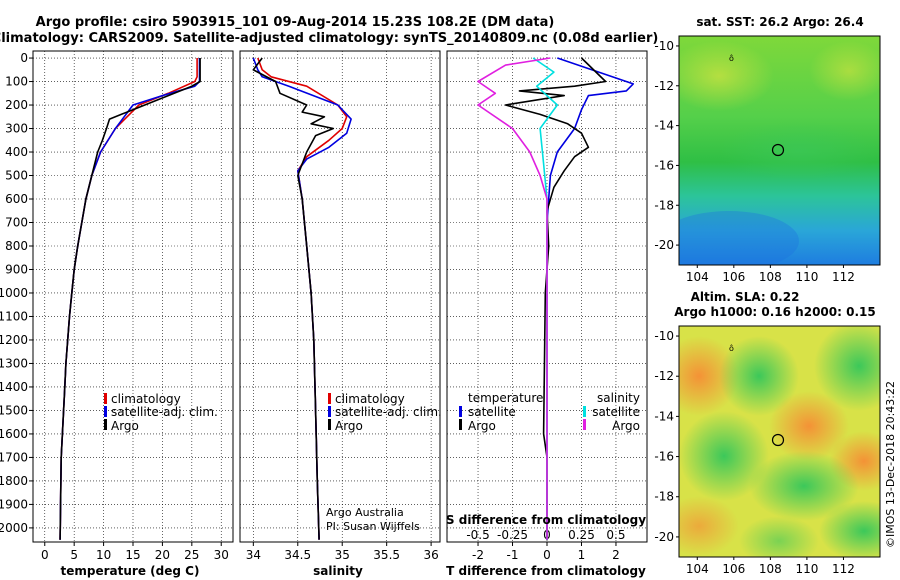 Image resolution: width=900 pixels, height=580 pixels. I want to click on legend-sal-satellite-swatch, so click(584, 411).